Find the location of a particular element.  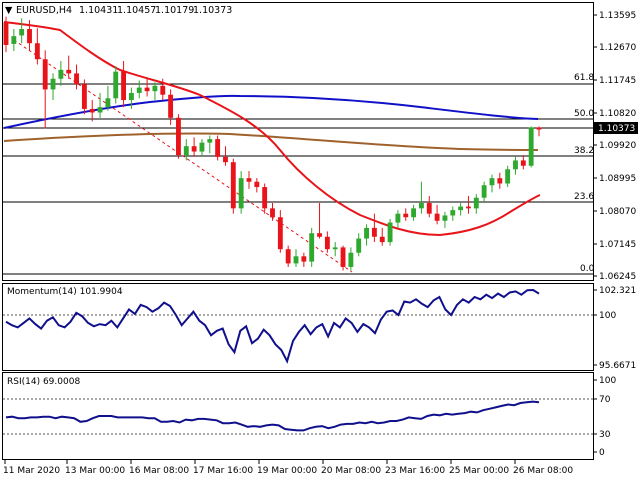

time-label: 25 Mar 00:00 is located at coordinates (479, 471).